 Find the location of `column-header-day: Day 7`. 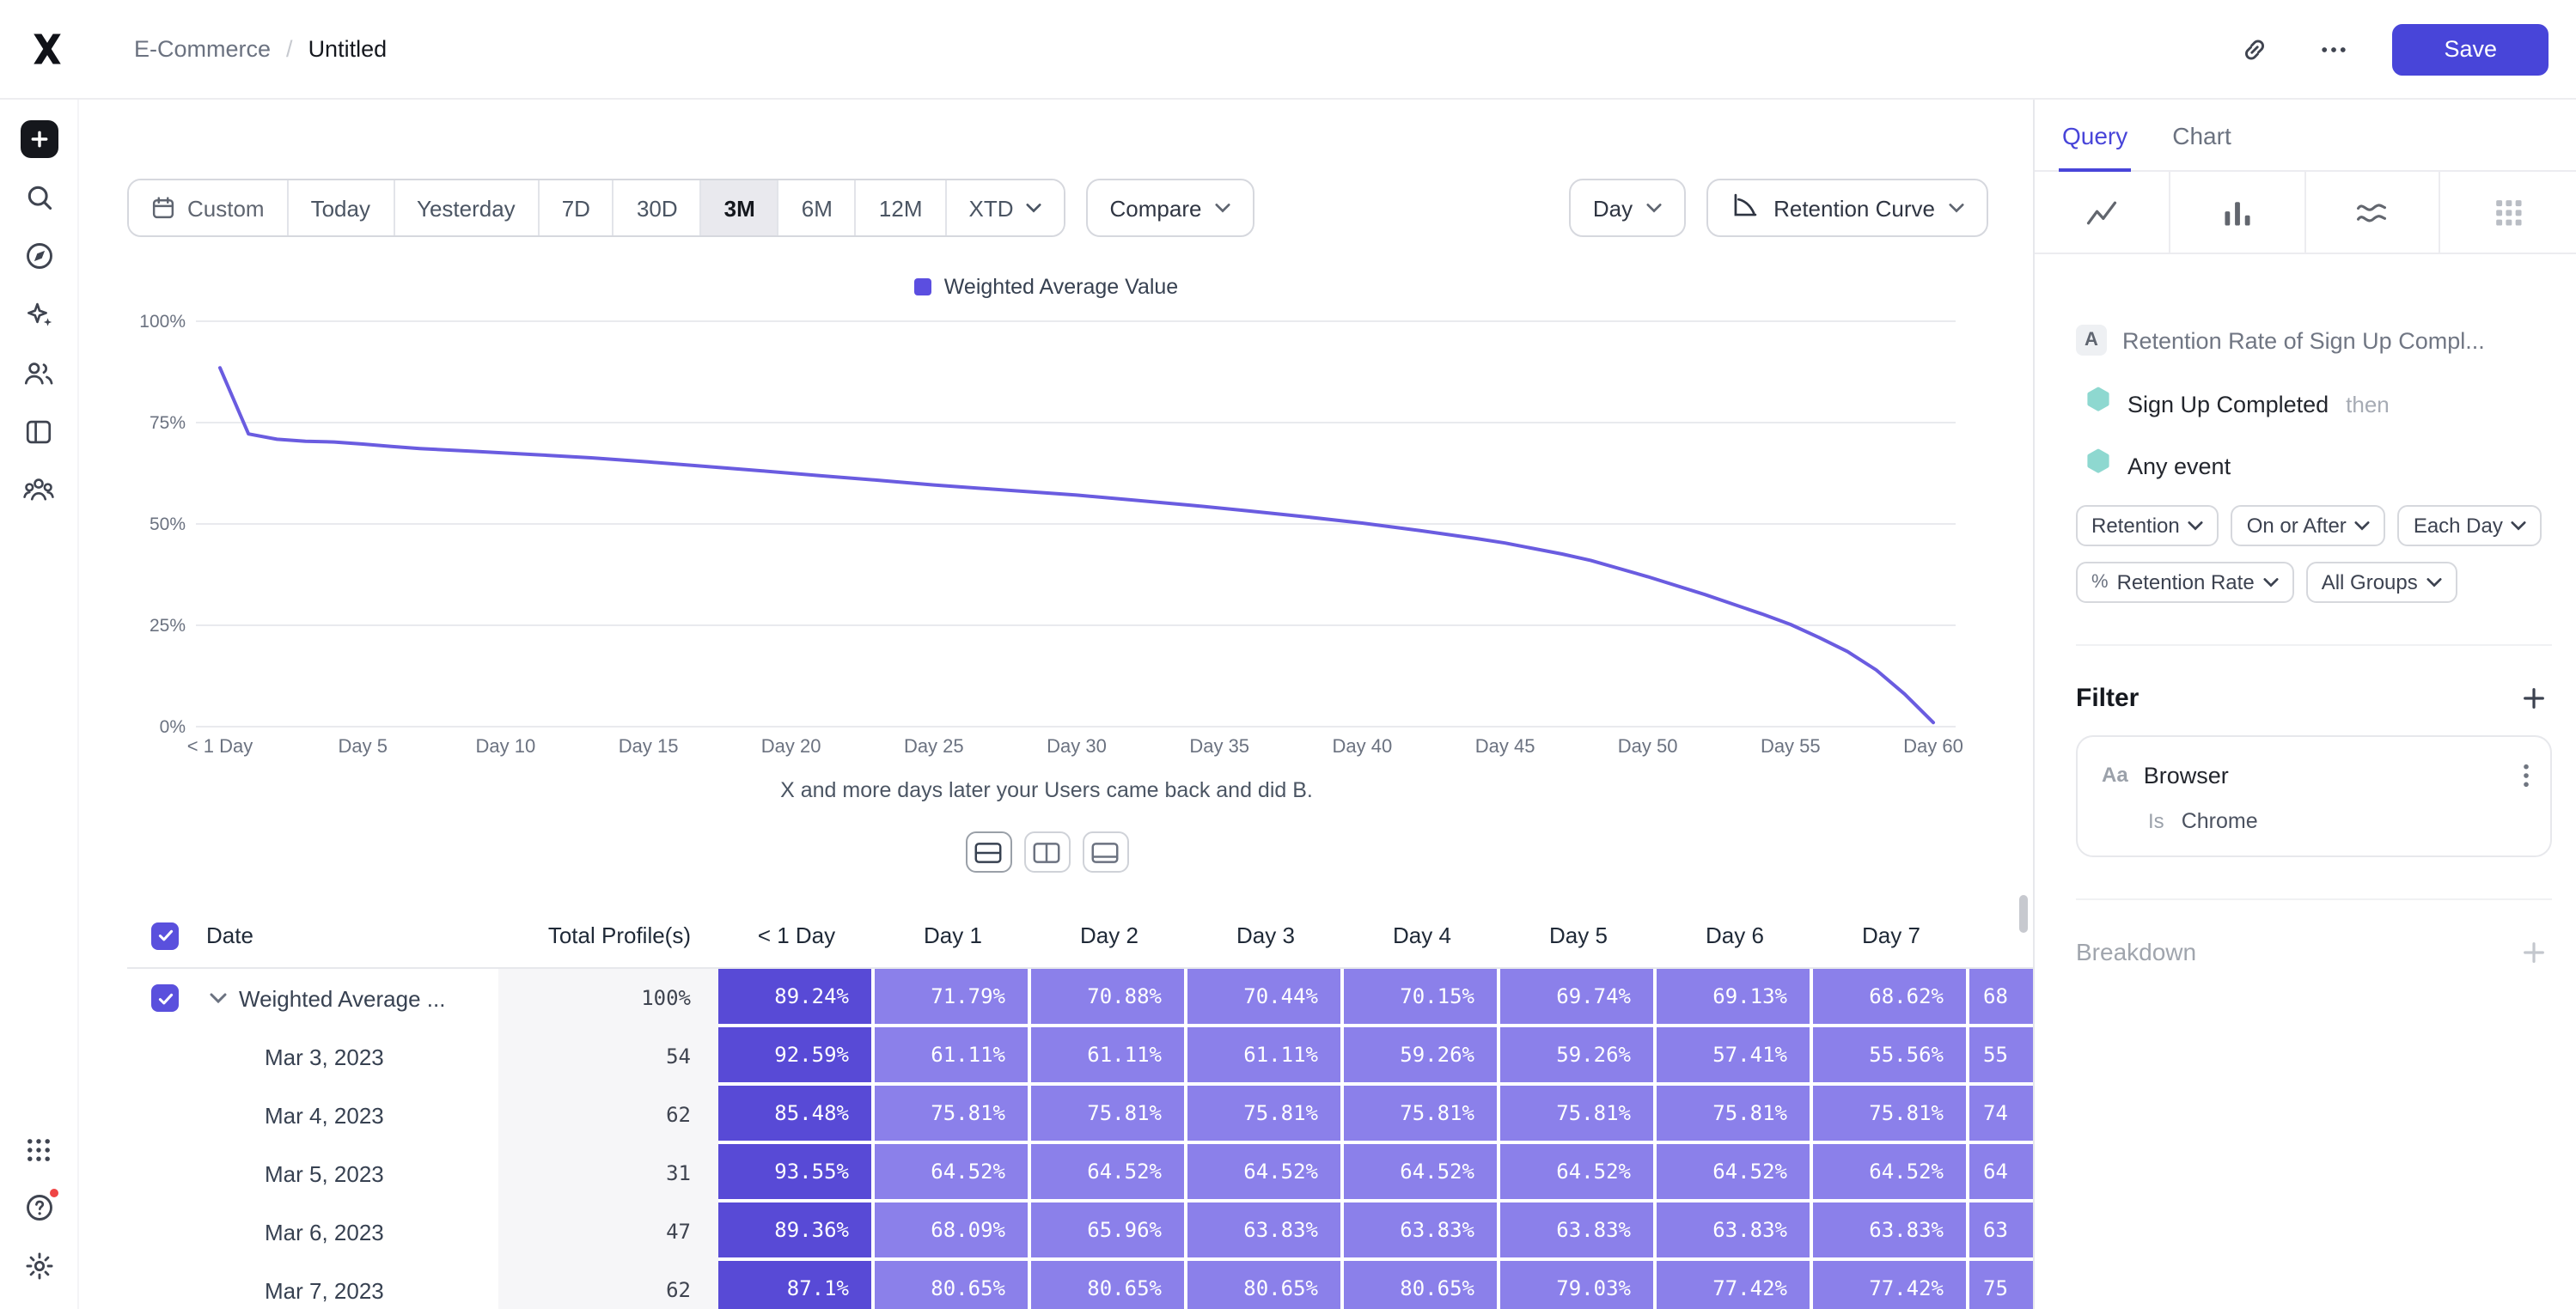

column-header-day: Day 7 is located at coordinates (1891, 935).